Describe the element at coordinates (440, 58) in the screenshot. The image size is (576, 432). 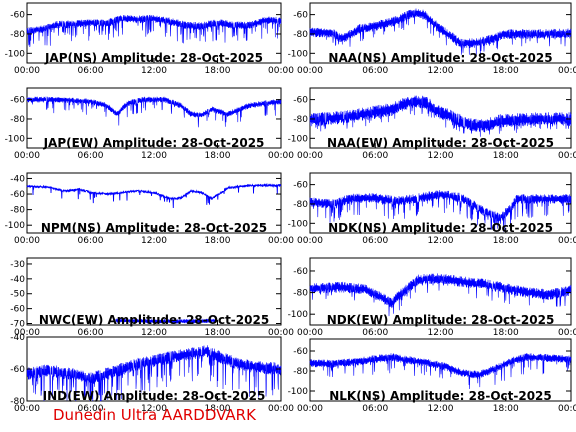
I see `panel-title: NAA(NS) Amplitude: 28-Oct-2025` at that location.